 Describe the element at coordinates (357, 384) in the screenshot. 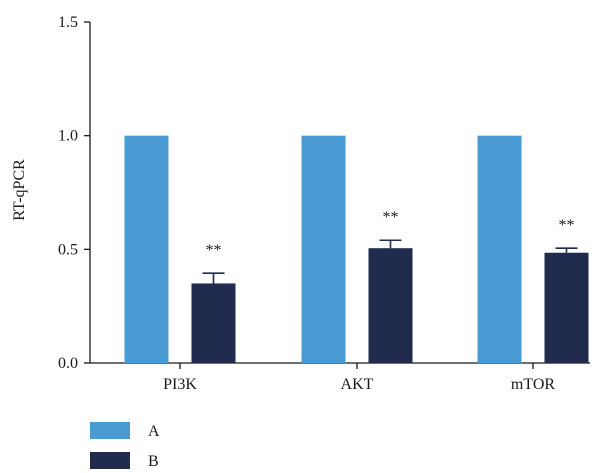

I see `x-tick-label: AKT` at that location.